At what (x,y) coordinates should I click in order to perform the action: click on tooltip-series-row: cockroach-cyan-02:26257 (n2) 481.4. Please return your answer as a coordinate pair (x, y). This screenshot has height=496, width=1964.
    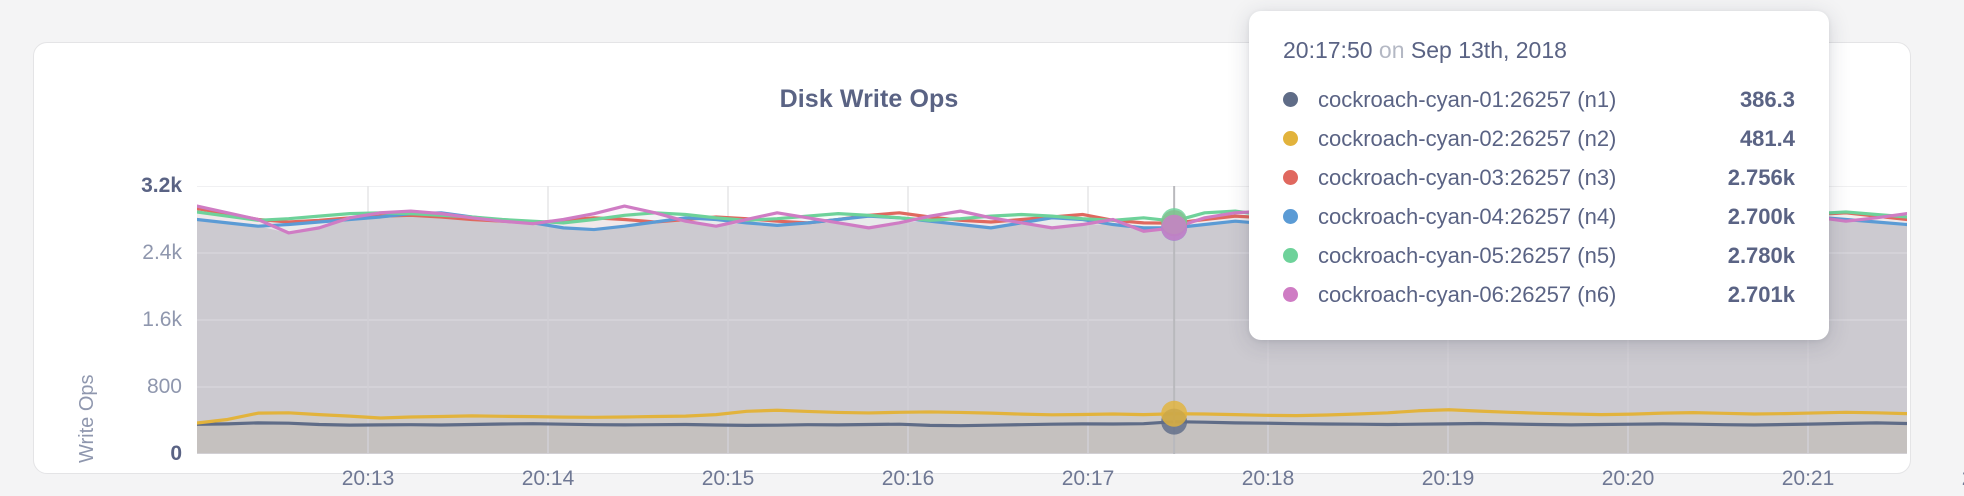
    Looking at the image, I should click on (1539, 138).